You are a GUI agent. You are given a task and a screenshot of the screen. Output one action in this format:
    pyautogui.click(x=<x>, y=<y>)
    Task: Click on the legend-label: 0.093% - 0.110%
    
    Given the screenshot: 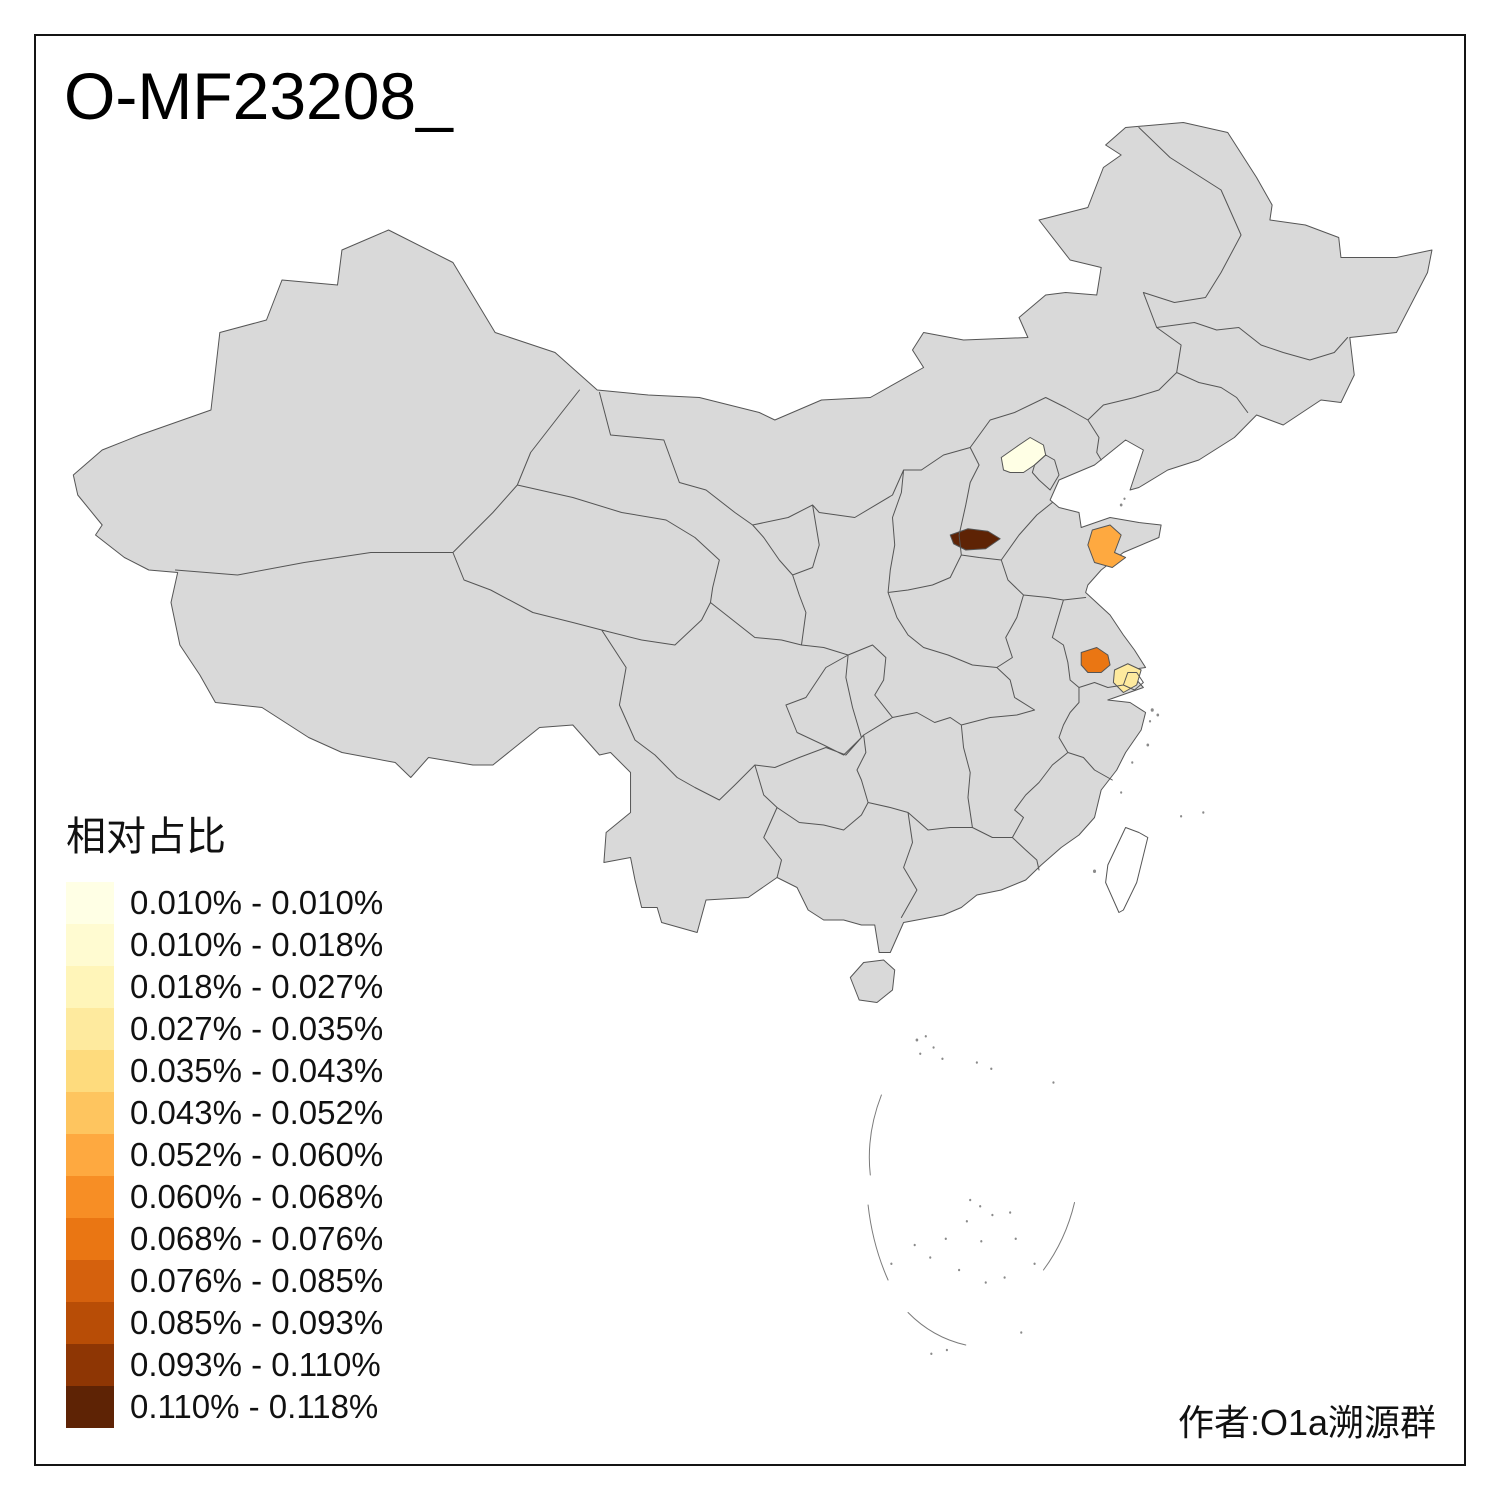 What is the action you would take?
    pyautogui.click(x=255, y=1364)
    